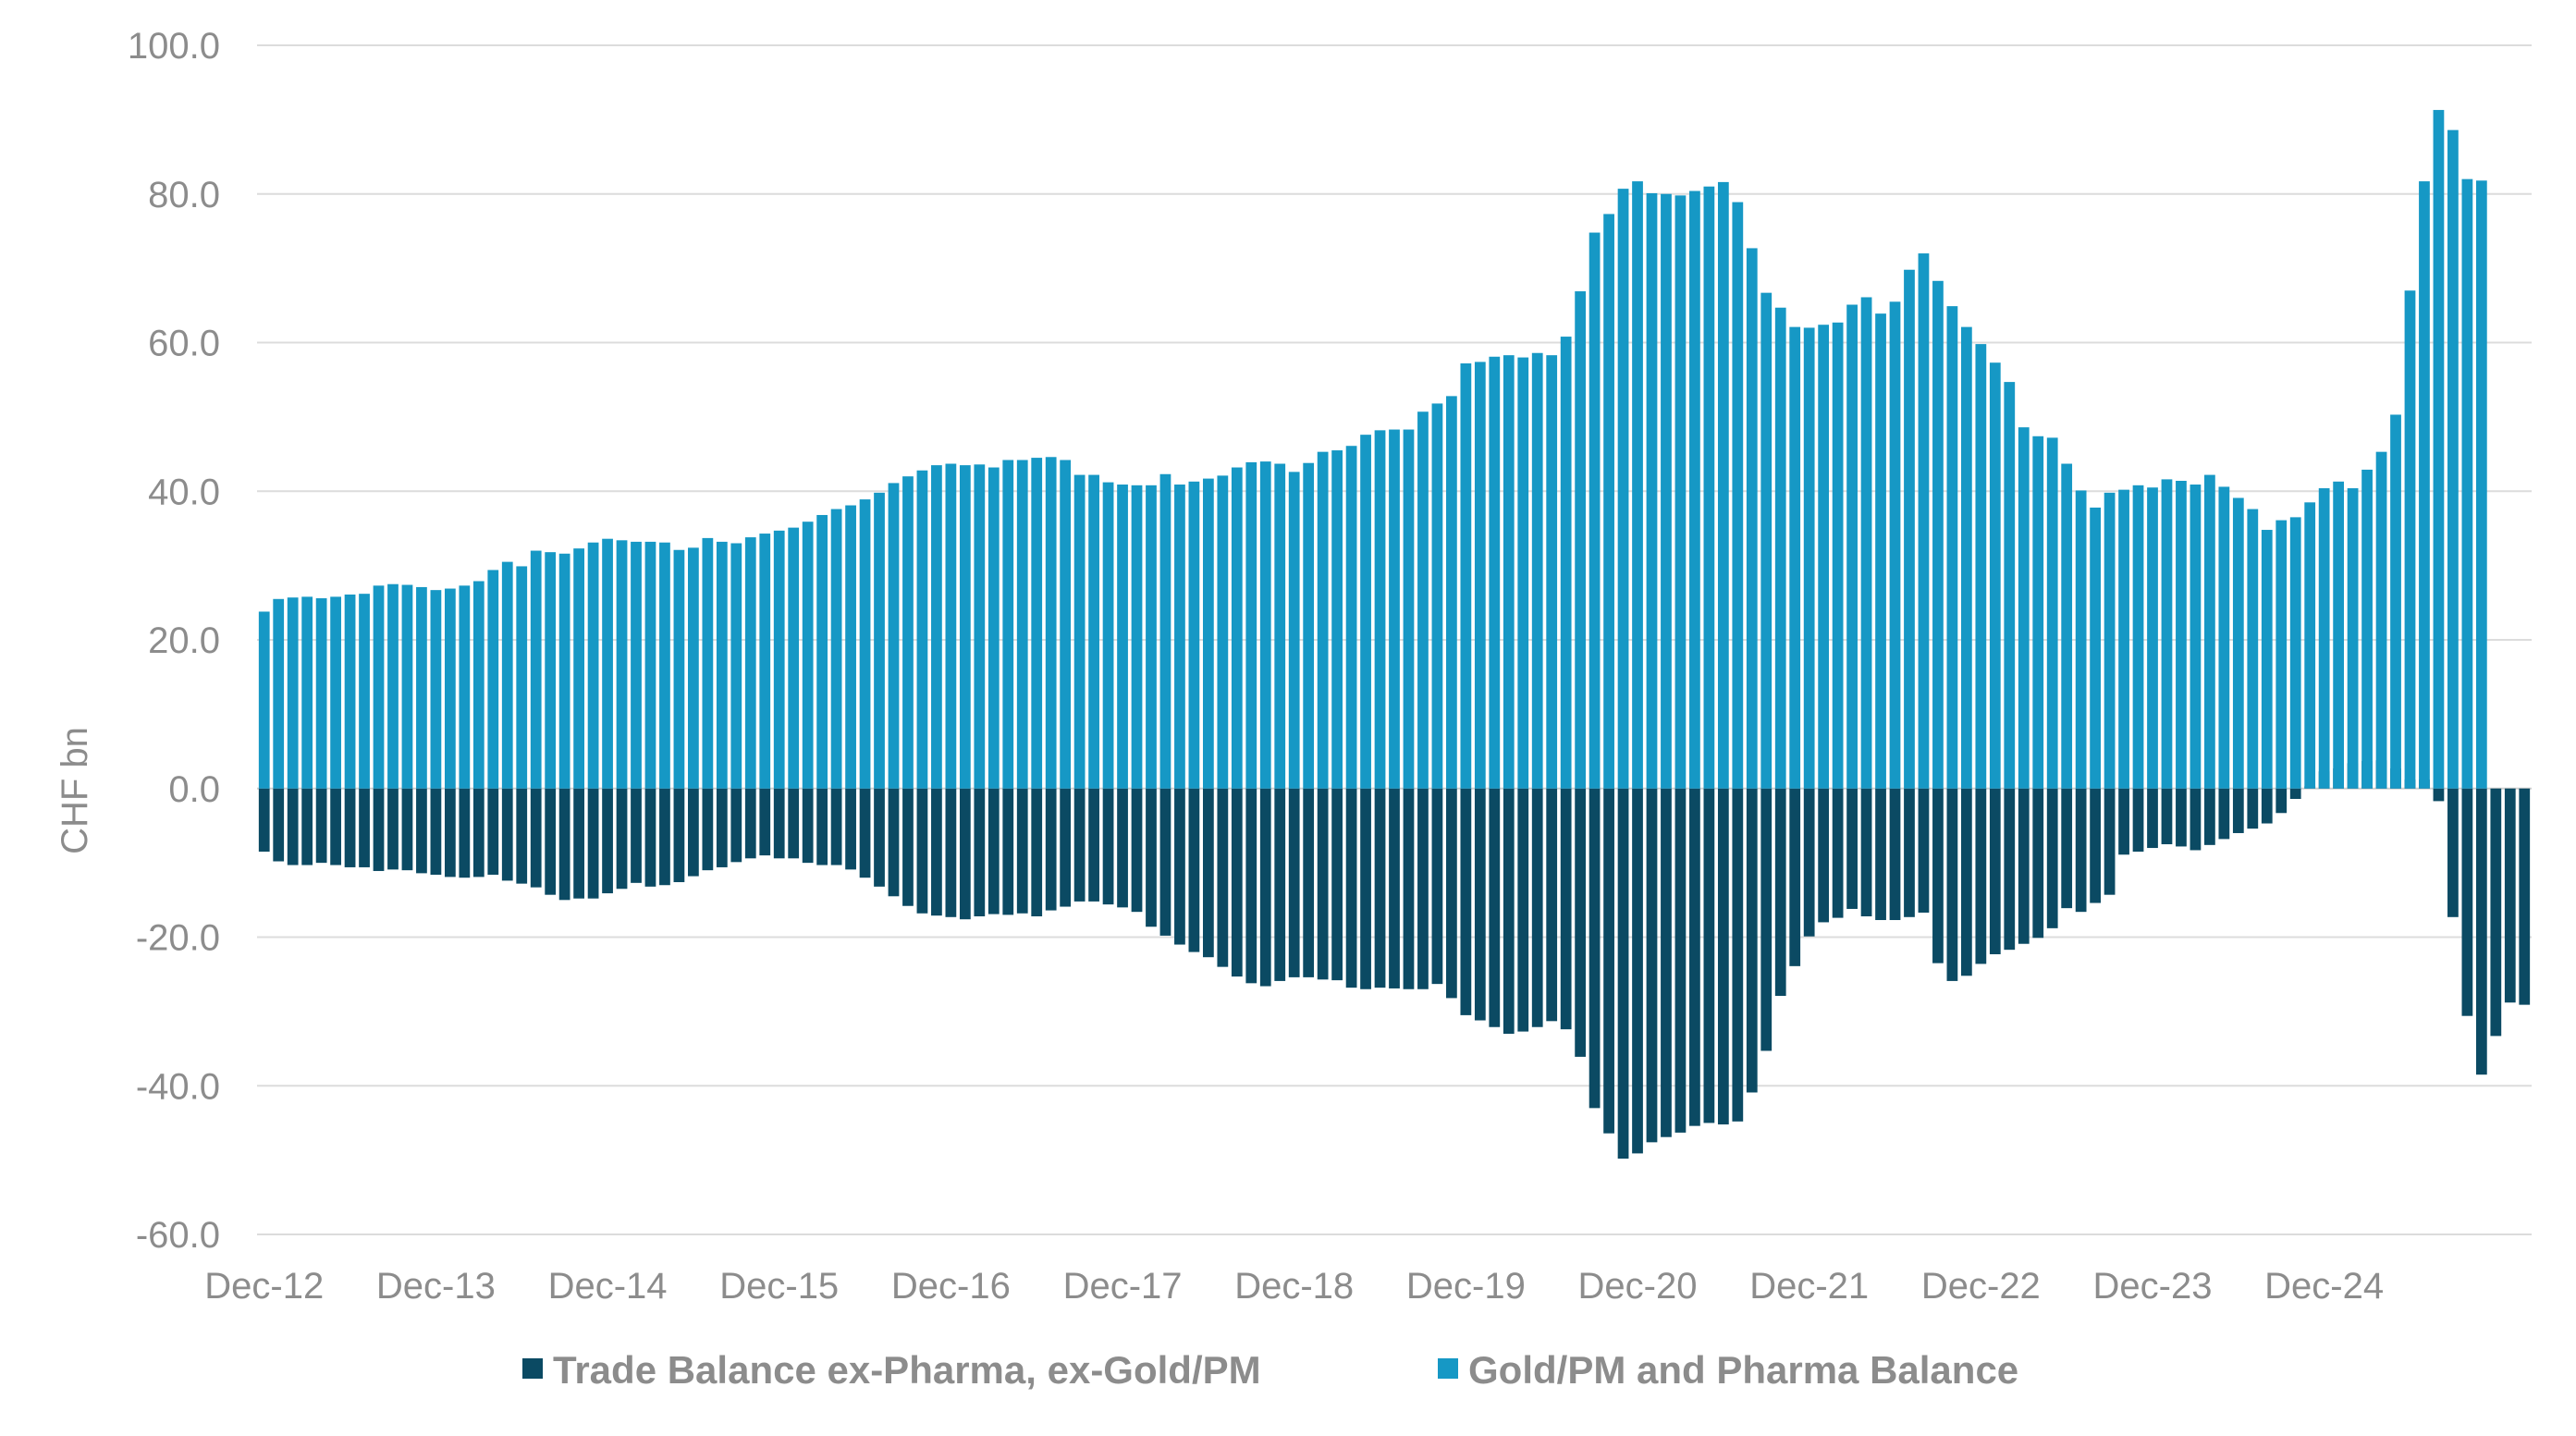  Describe the element at coordinates (1981, 1287) in the screenshot. I see `x-tick-label: Dec-22` at that location.